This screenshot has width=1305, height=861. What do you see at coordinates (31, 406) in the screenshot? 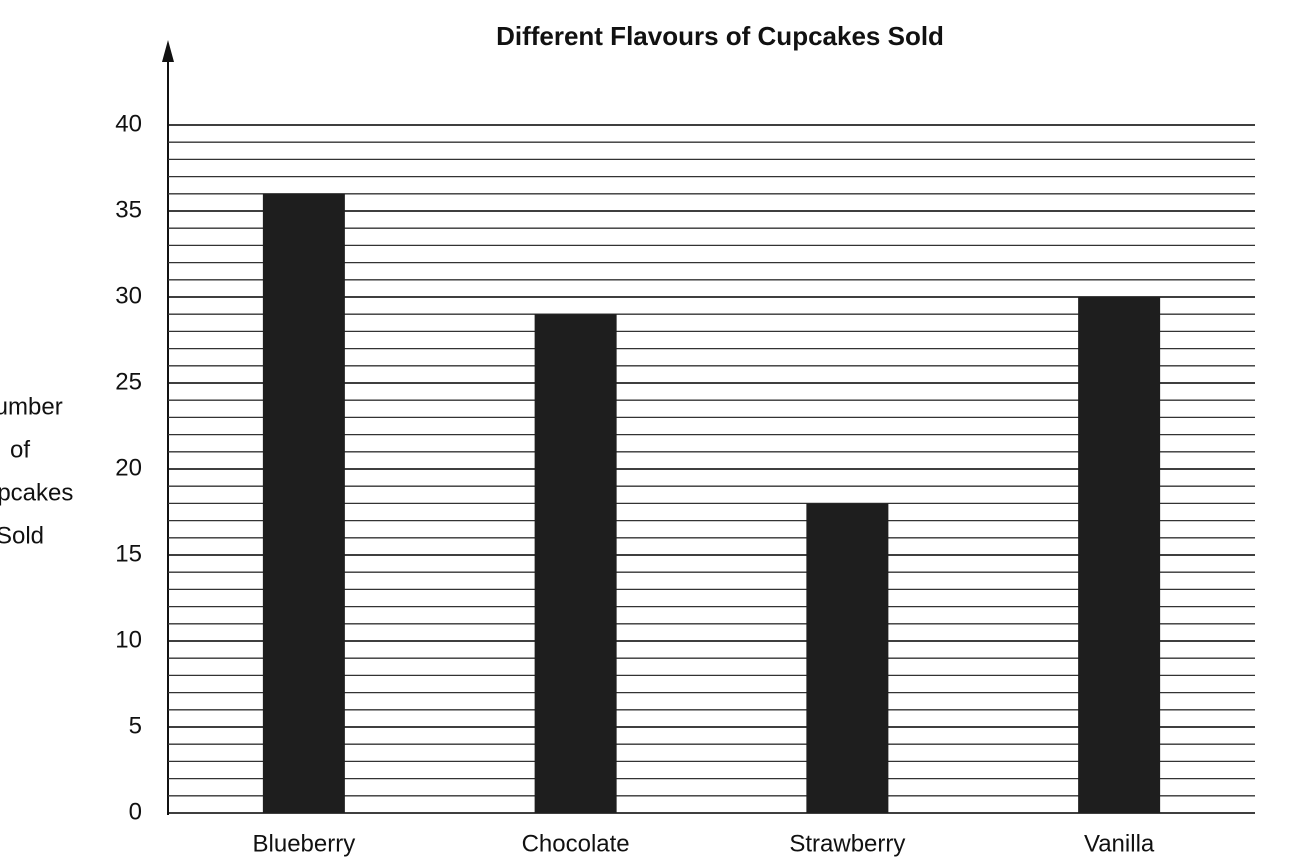
I see `y-axis-label: Number` at bounding box center [31, 406].